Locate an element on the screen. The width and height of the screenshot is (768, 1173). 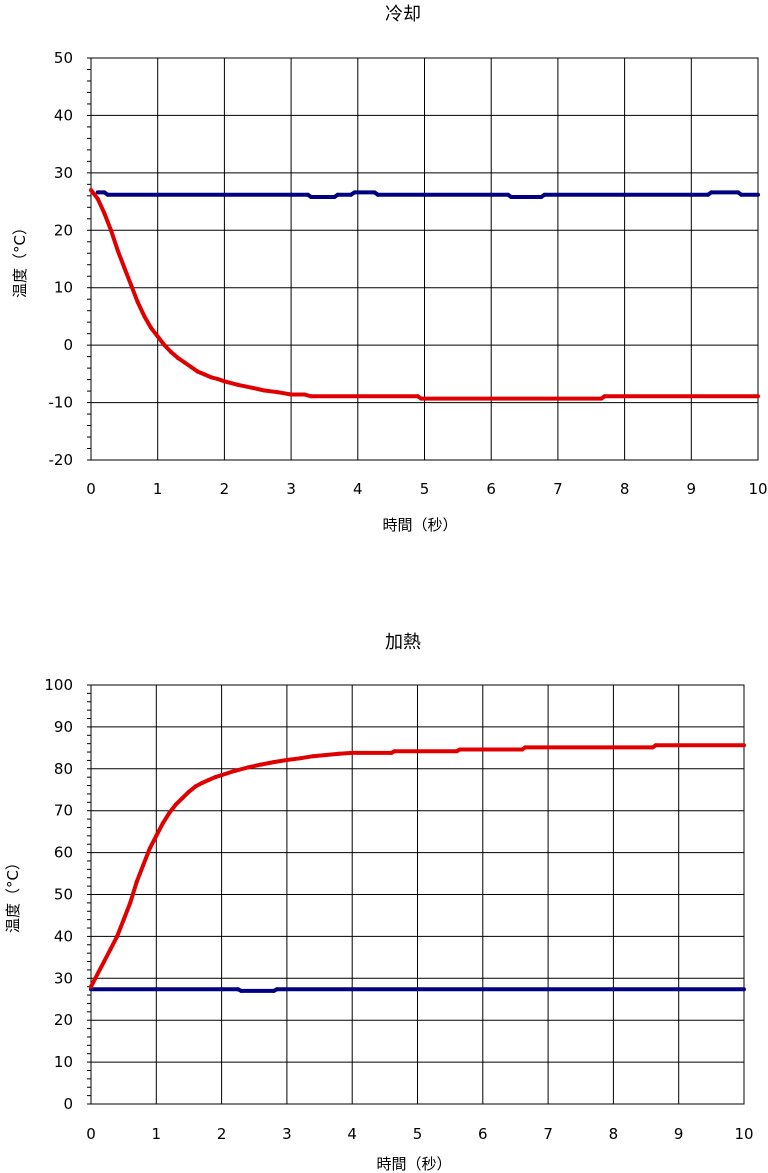
cooling-chart-title: 冷却 is located at coordinates (403, 14).